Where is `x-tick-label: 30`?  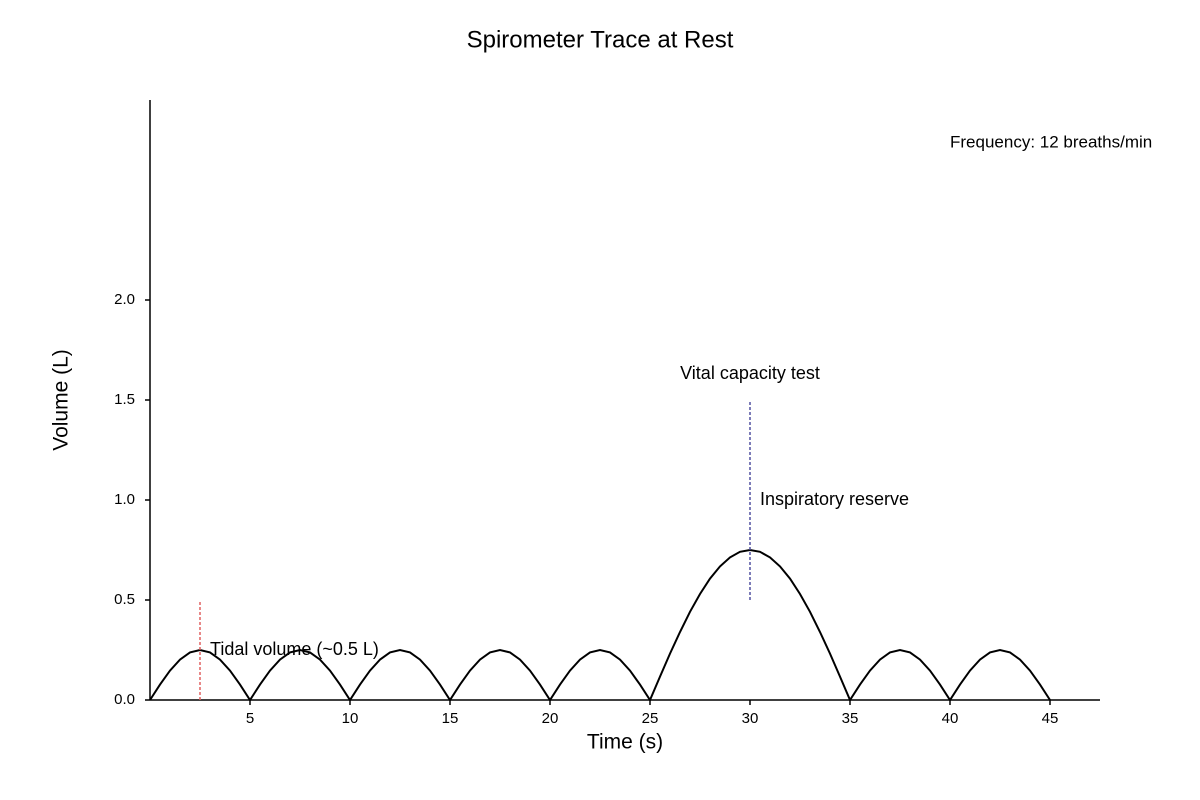 x-tick-label: 30 is located at coordinates (750, 718).